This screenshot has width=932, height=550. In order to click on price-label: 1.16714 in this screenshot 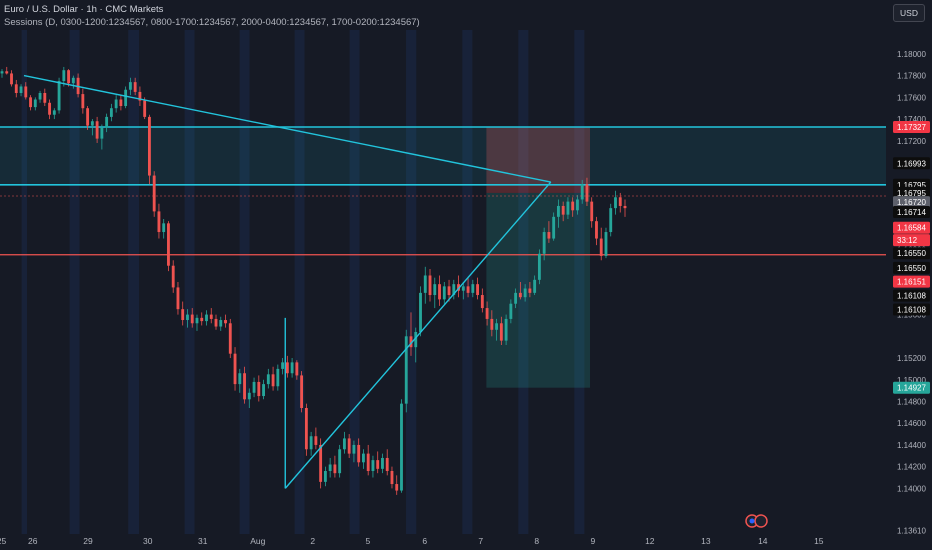, I will do `click(911, 211)`.